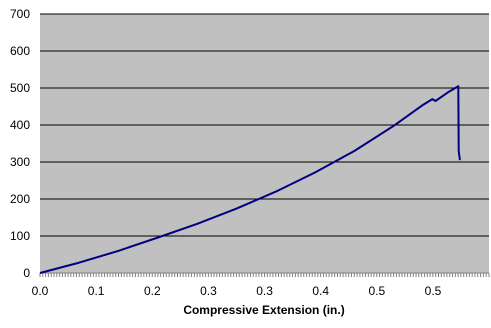  Describe the element at coordinates (264, 274) in the screenshot. I see `x-axis-ticks` at that location.